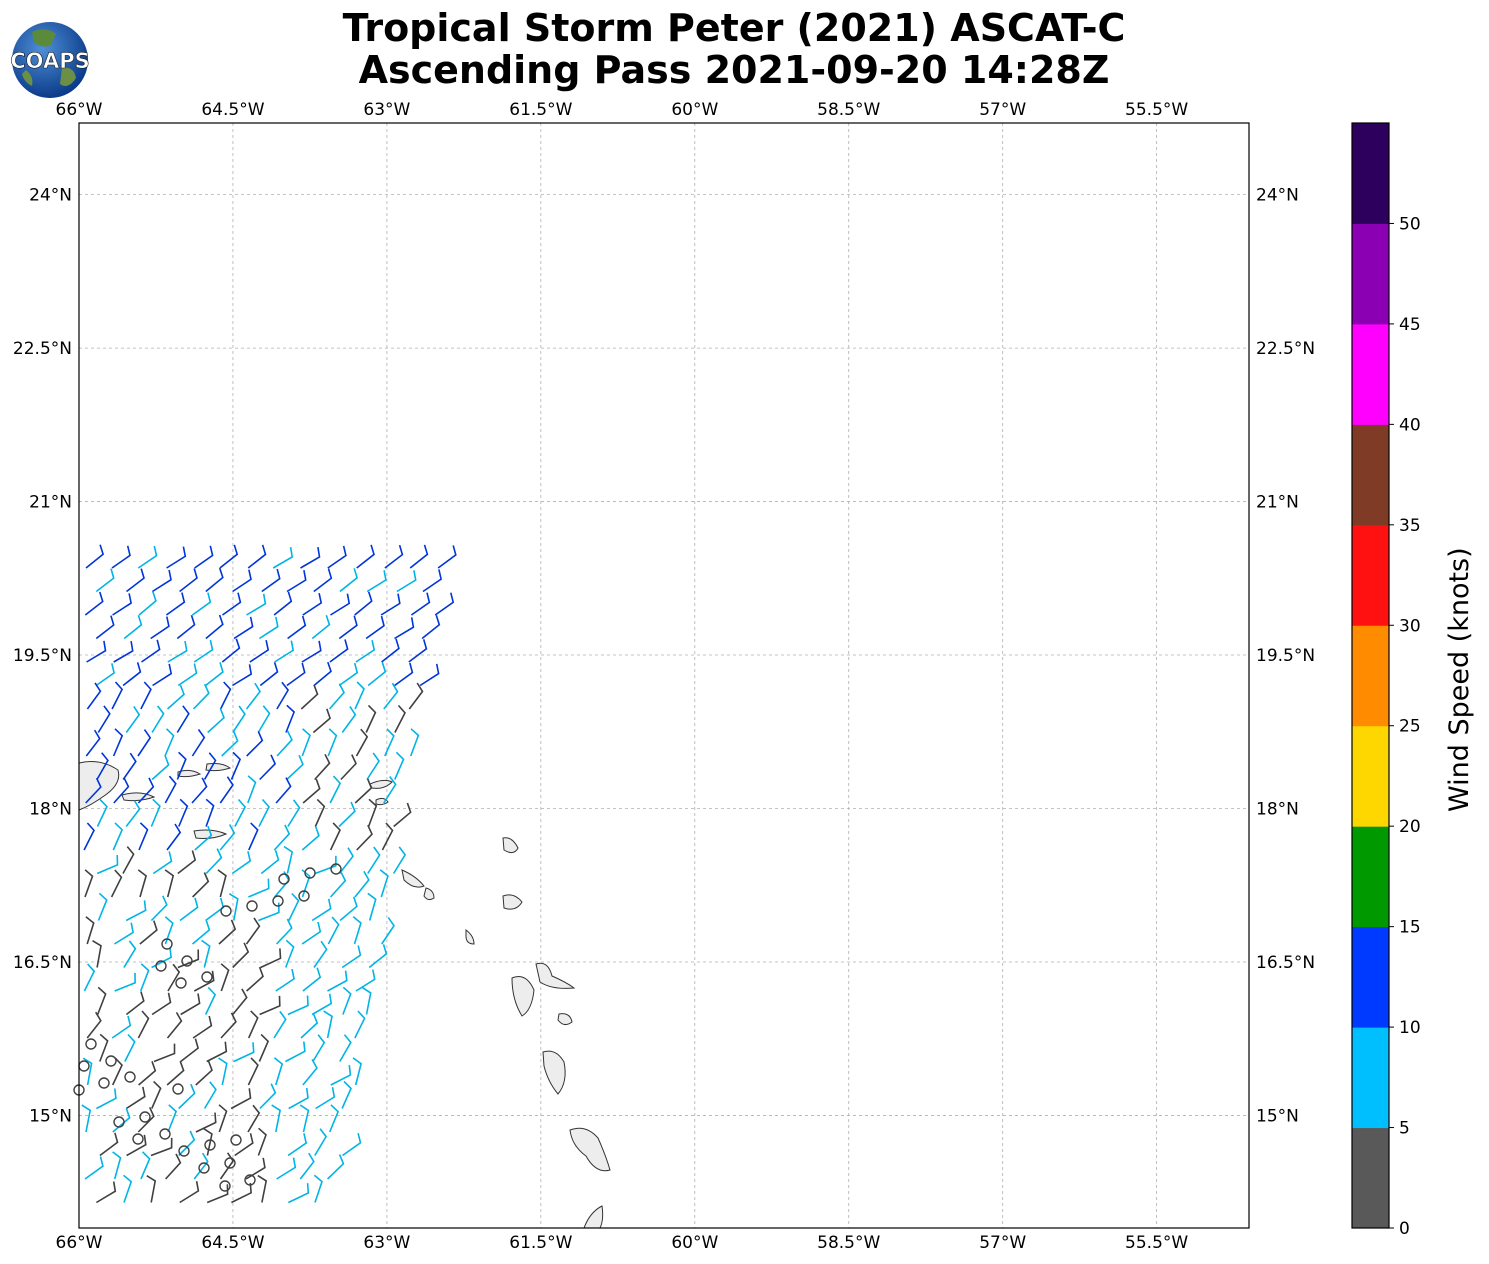 The width and height of the screenshot is (1489, 1264). What do you see at coordinates (1410, 425) in the screenshot?
I see `colorbar-tick-label: 40` at bounding box center [1410, 425].